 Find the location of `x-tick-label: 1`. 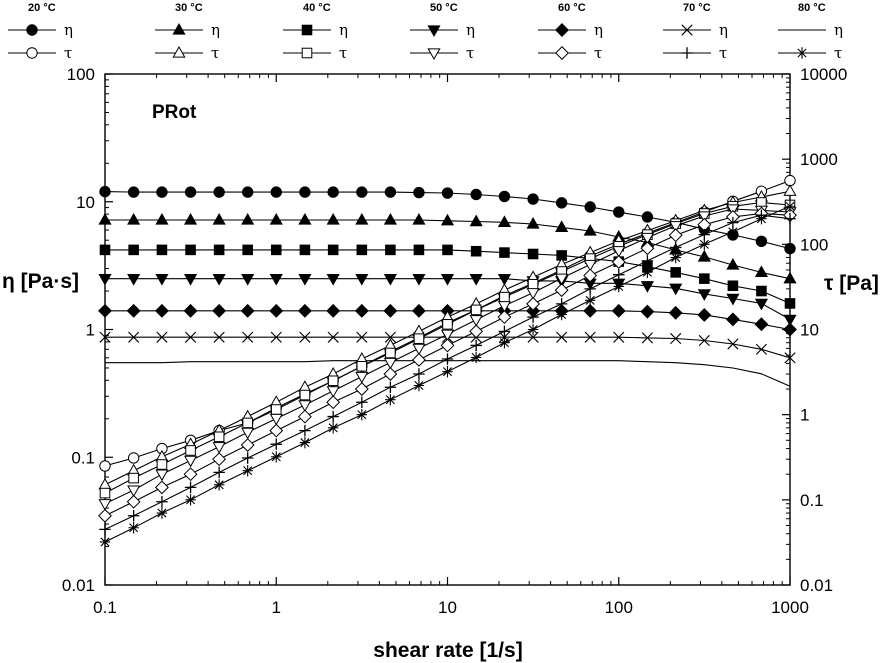

x-tick-label: 1 is located at coordinates (276, 607).